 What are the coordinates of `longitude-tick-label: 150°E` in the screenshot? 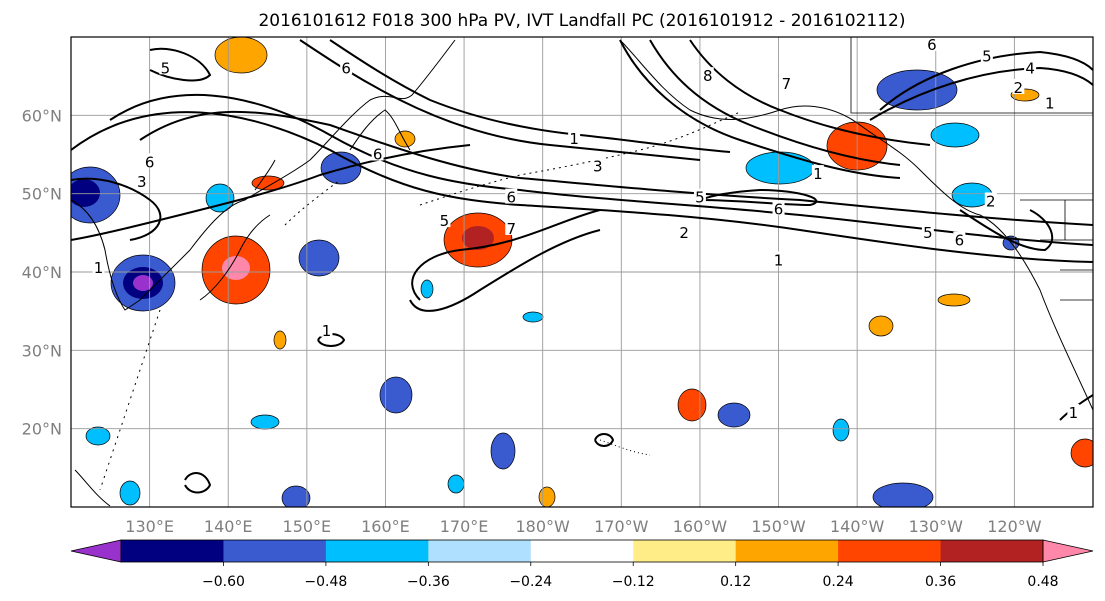 It's located at (307, 526).